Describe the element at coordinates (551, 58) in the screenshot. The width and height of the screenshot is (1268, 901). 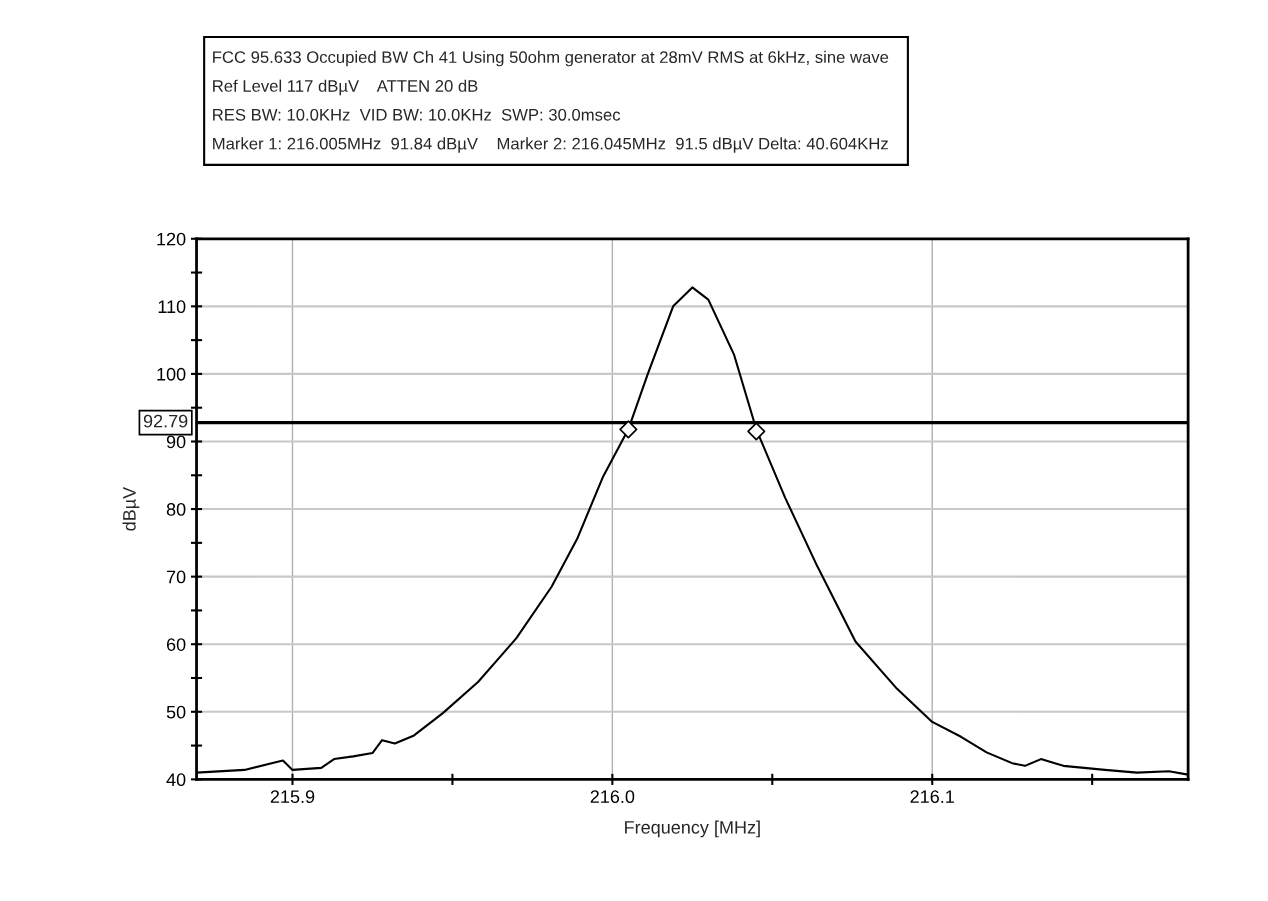
I see `chart-title: FCC 95.633 Occupied BW Ch 41 Using 50ohm generator at 28mV RMS at 6kHz, sine wave` at that location.